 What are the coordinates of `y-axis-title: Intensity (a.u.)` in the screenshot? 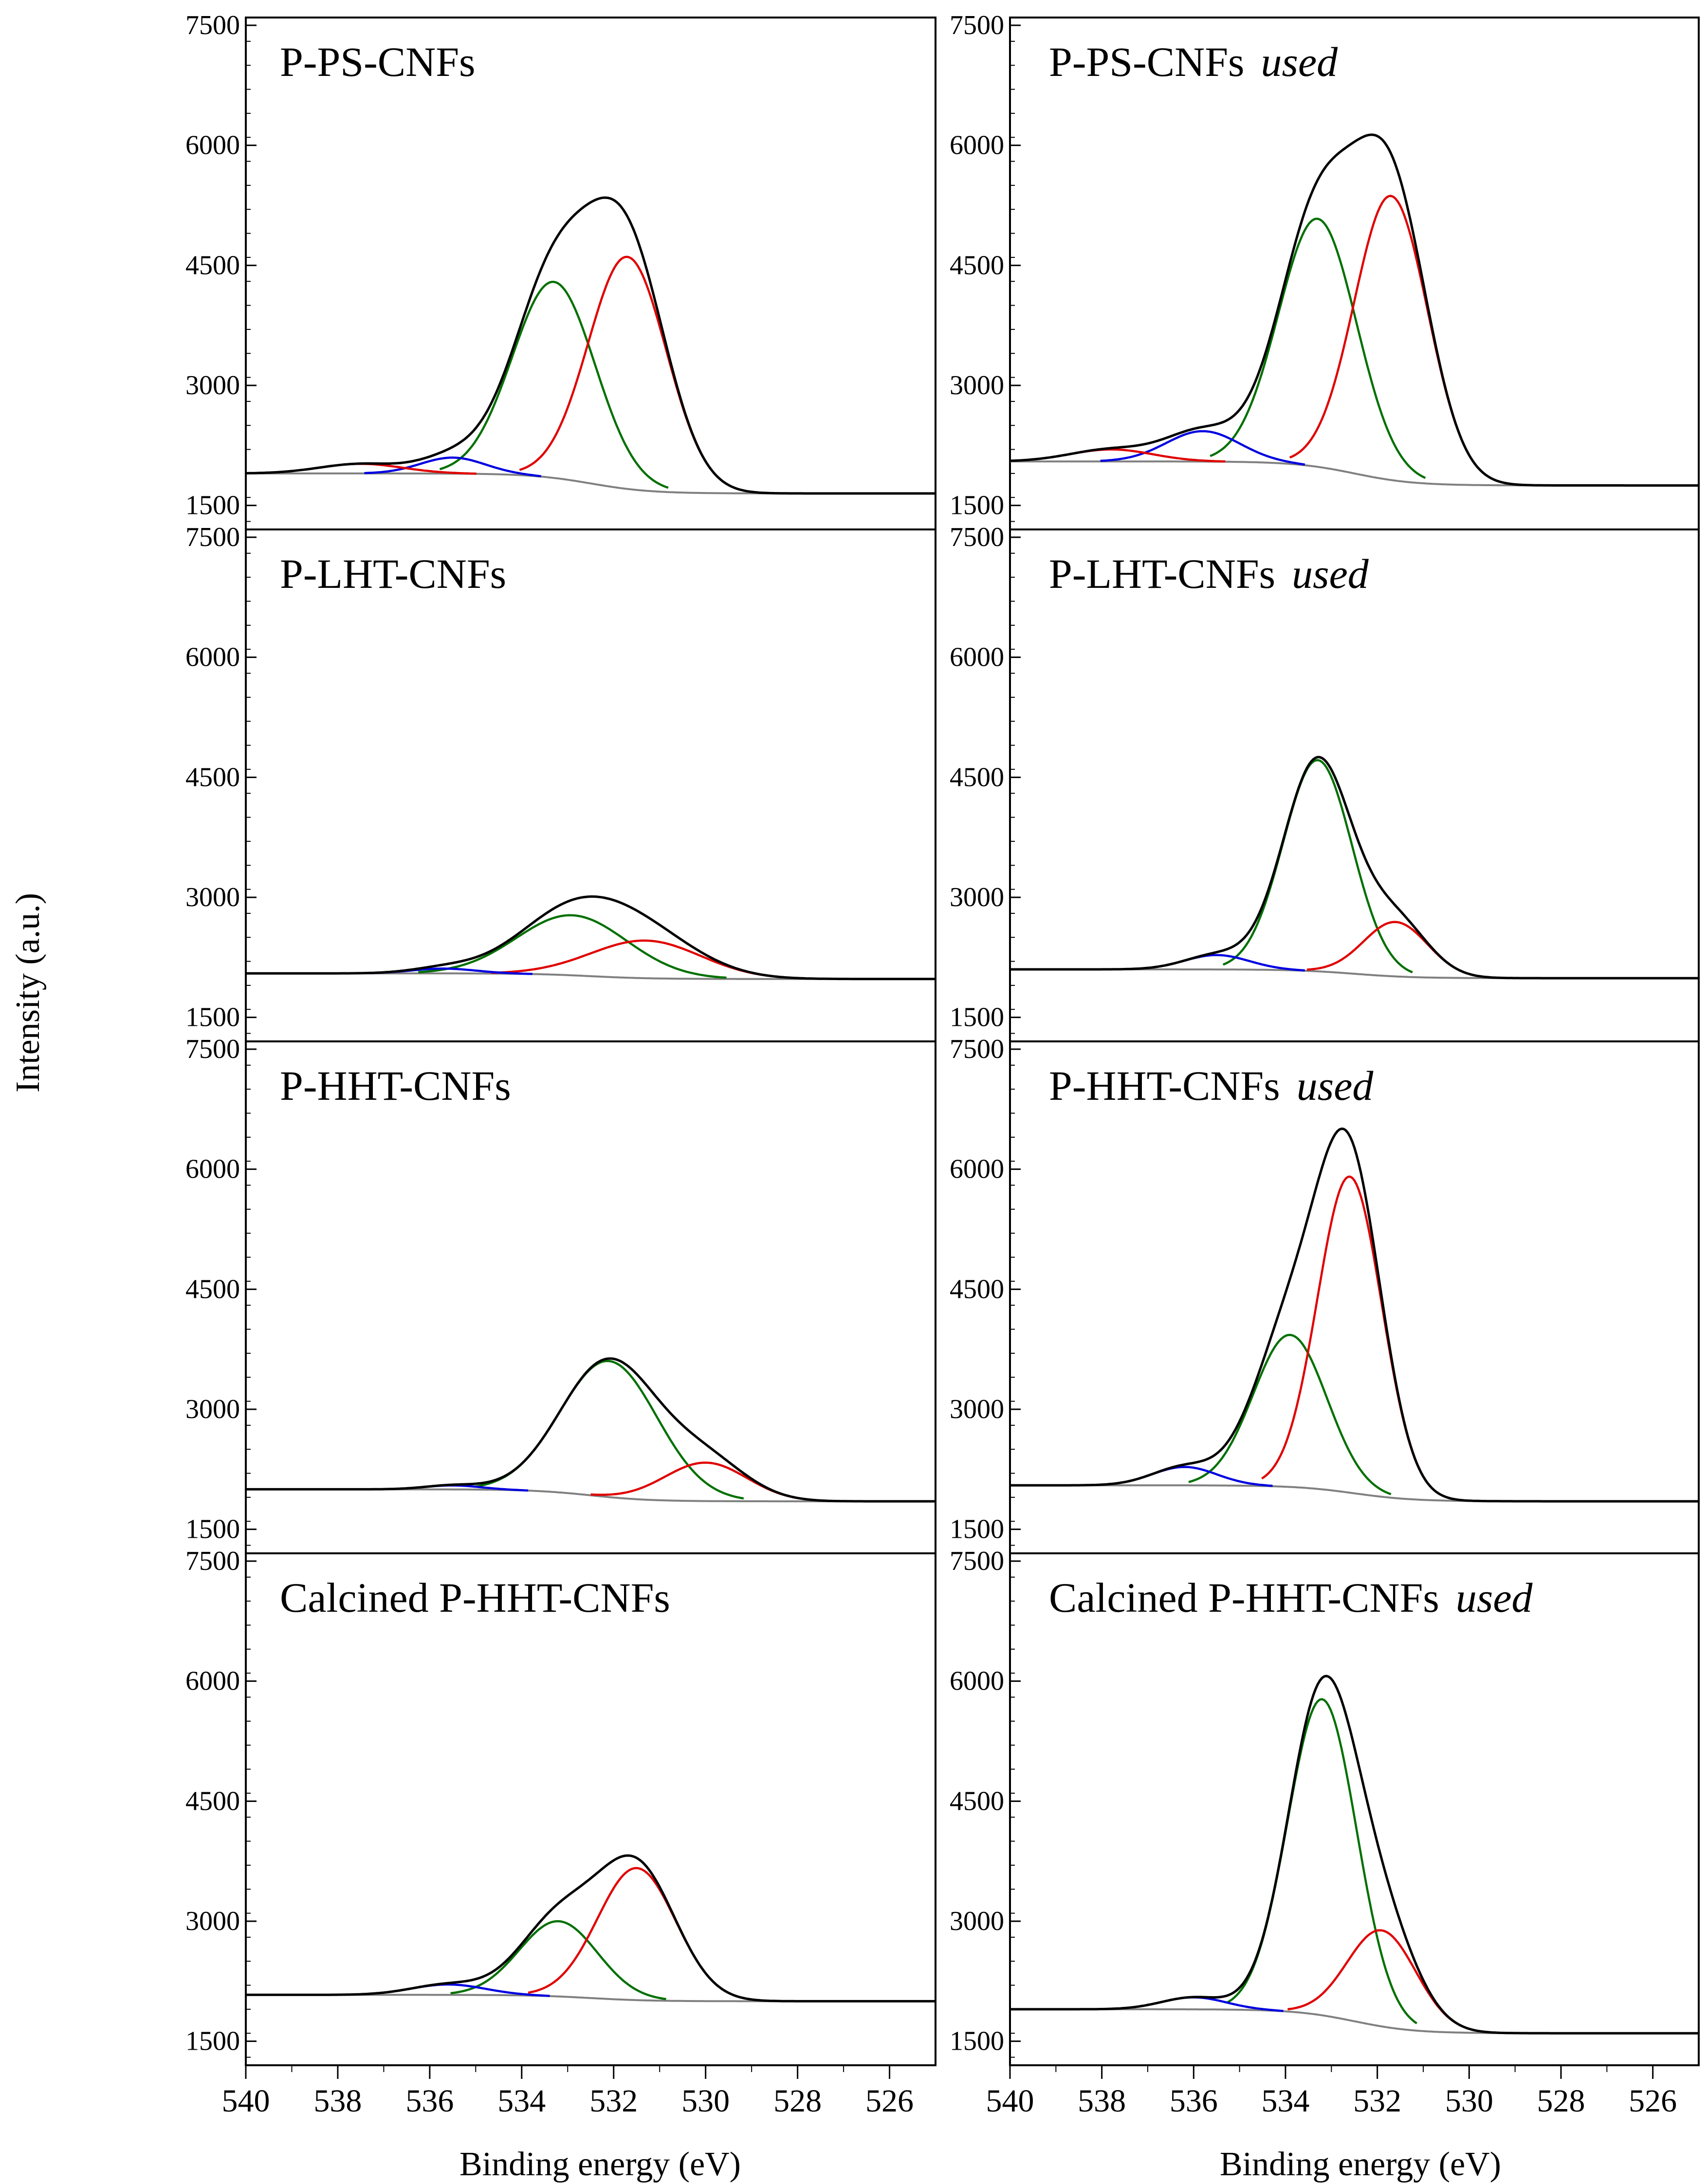 It's located at (28, 992).